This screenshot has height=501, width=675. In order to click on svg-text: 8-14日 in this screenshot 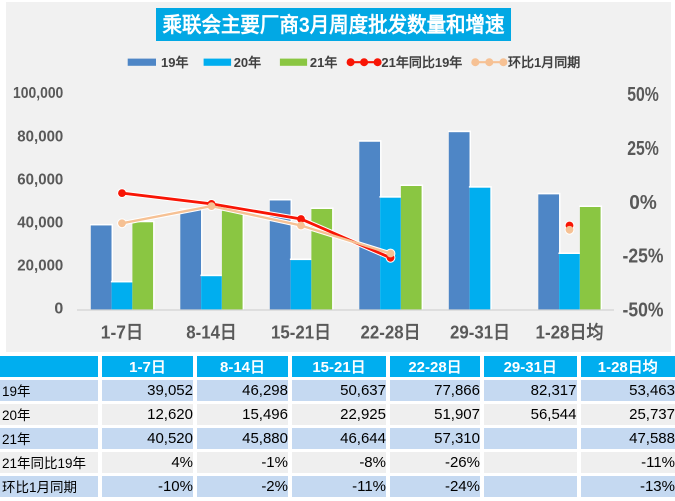, I will do `click(211, 333)`.